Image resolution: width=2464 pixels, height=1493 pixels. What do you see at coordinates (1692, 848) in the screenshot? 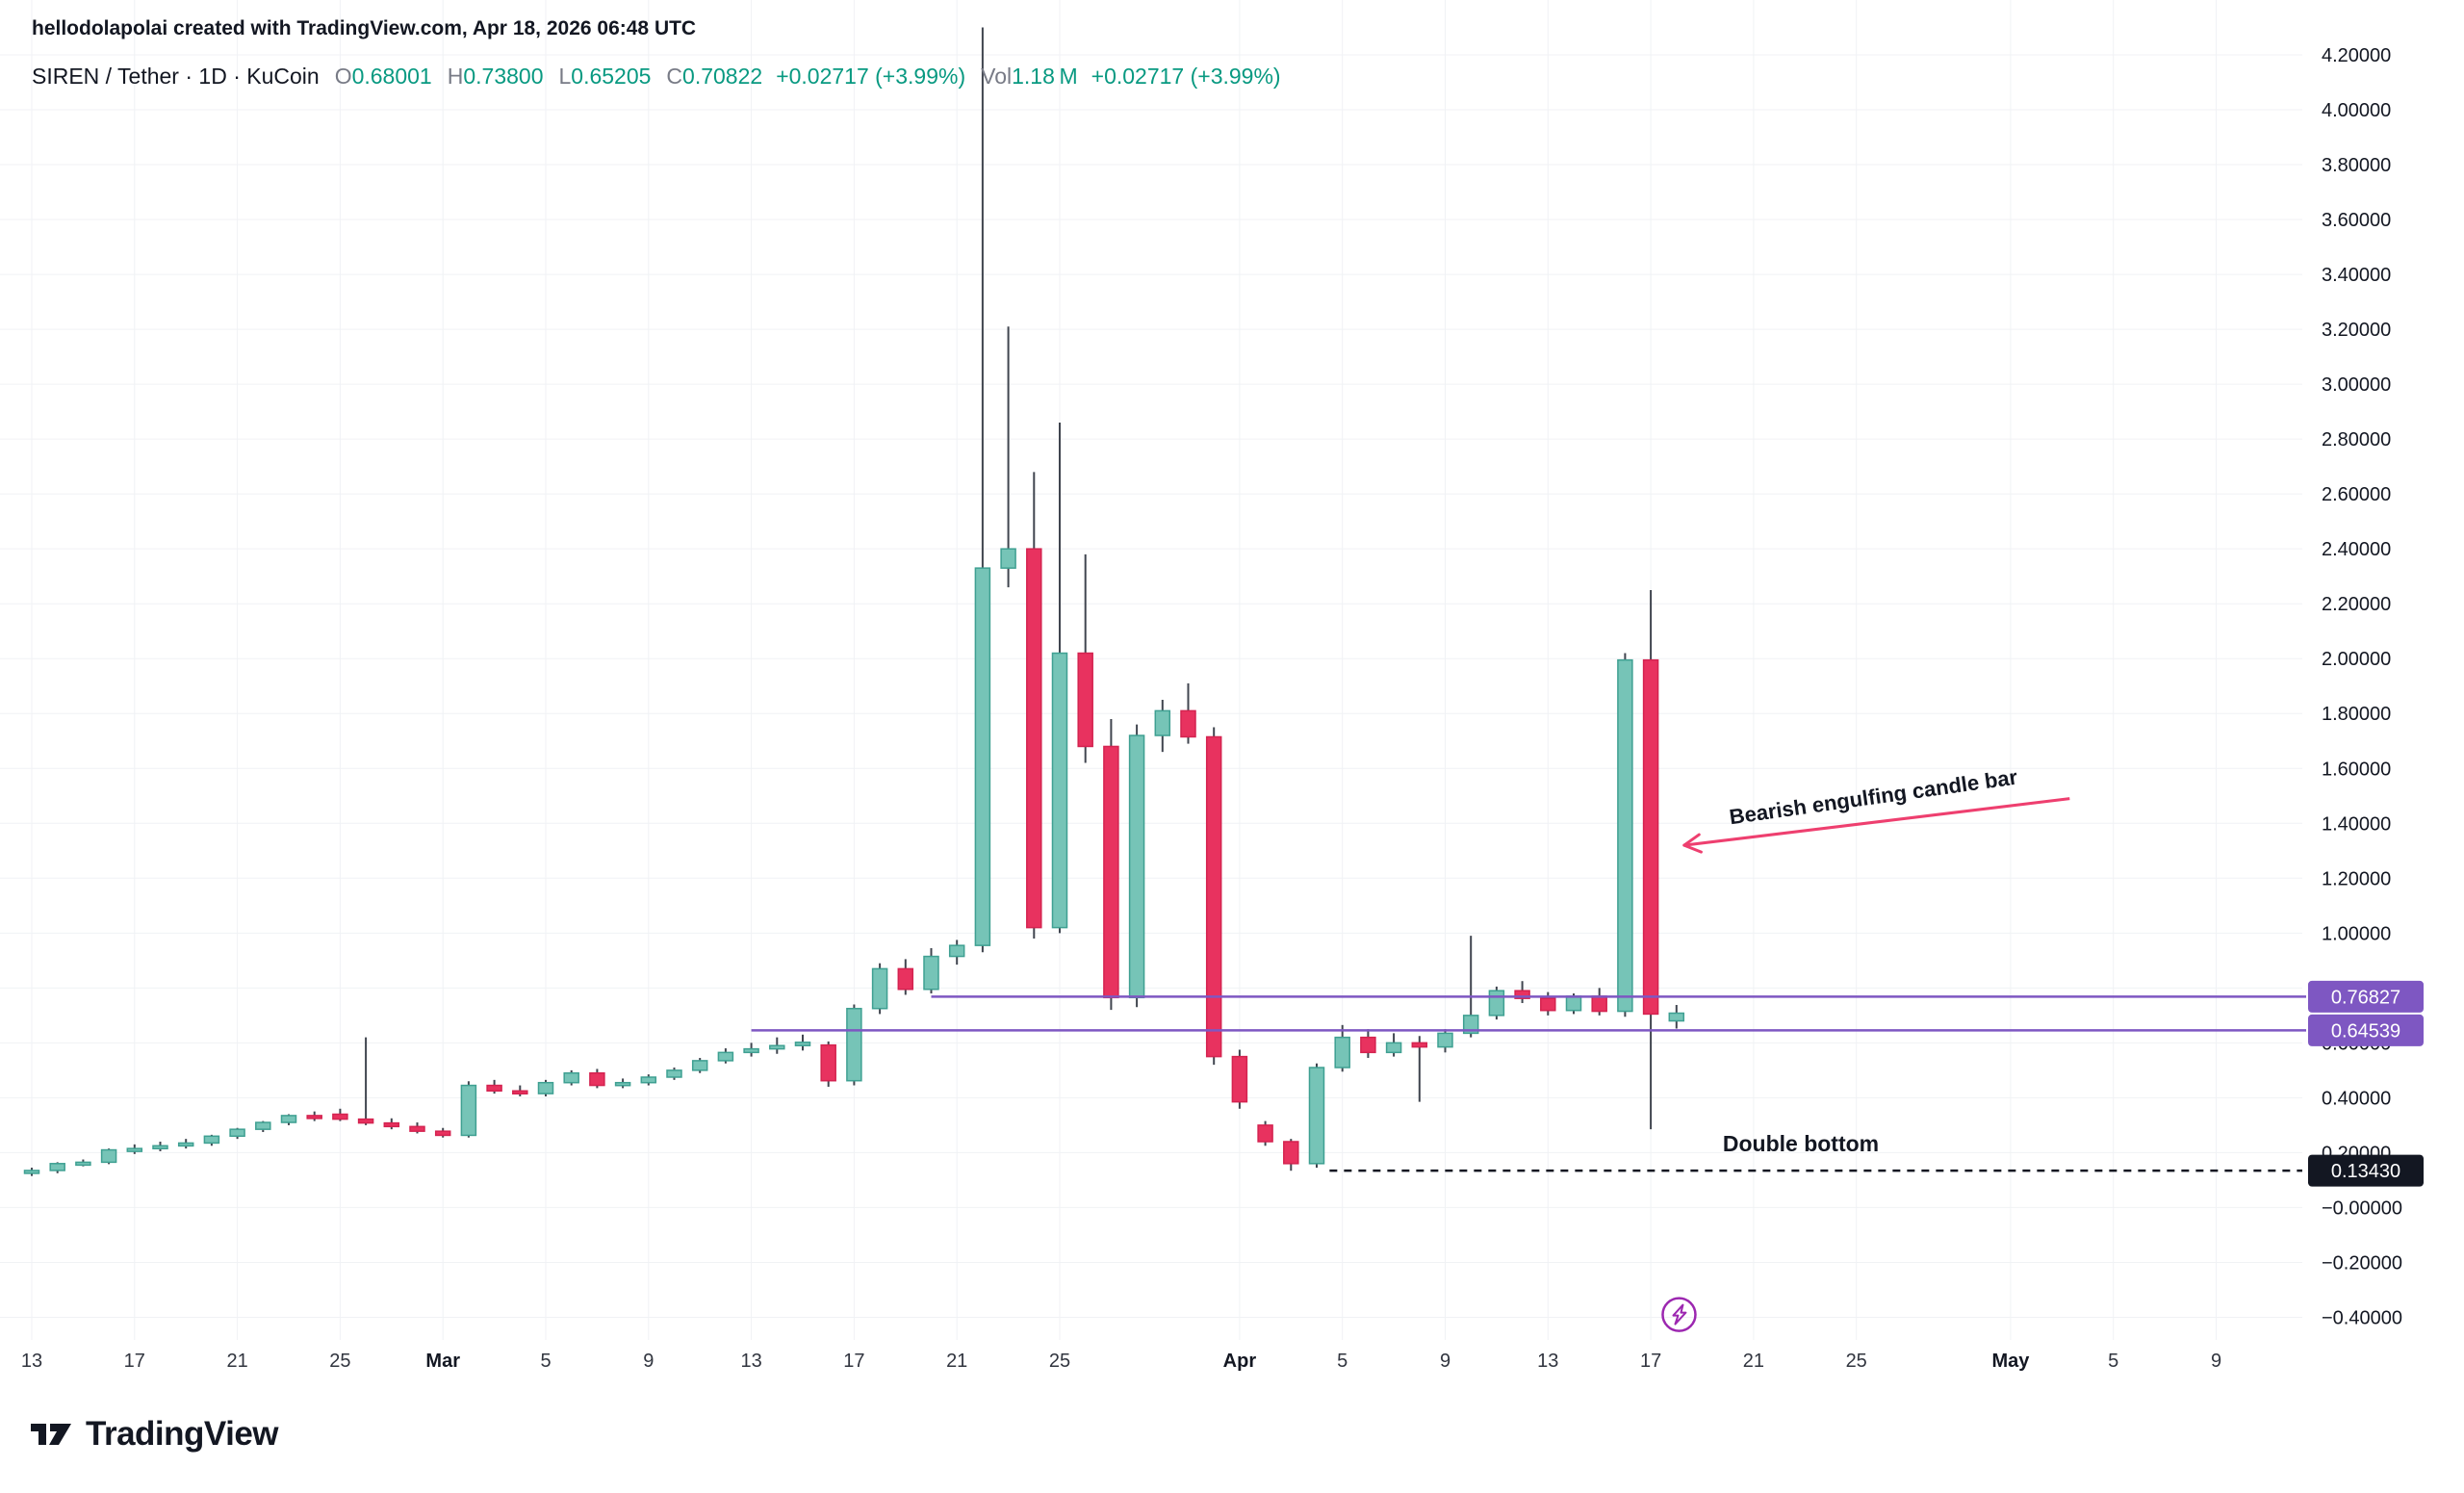
I see `annotation-arrowhead` at bounding box center [1692, 848].